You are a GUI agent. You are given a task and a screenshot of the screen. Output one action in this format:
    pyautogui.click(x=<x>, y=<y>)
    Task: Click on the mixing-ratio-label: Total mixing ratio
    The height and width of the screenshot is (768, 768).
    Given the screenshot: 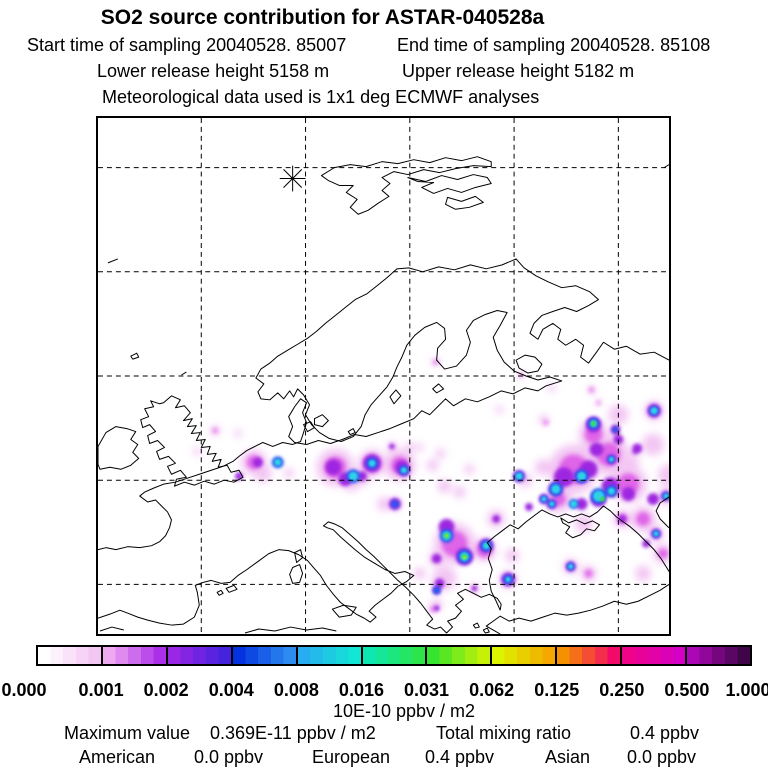 What is the action you would take?
    pyautogui.click(x=504, y=733)
    